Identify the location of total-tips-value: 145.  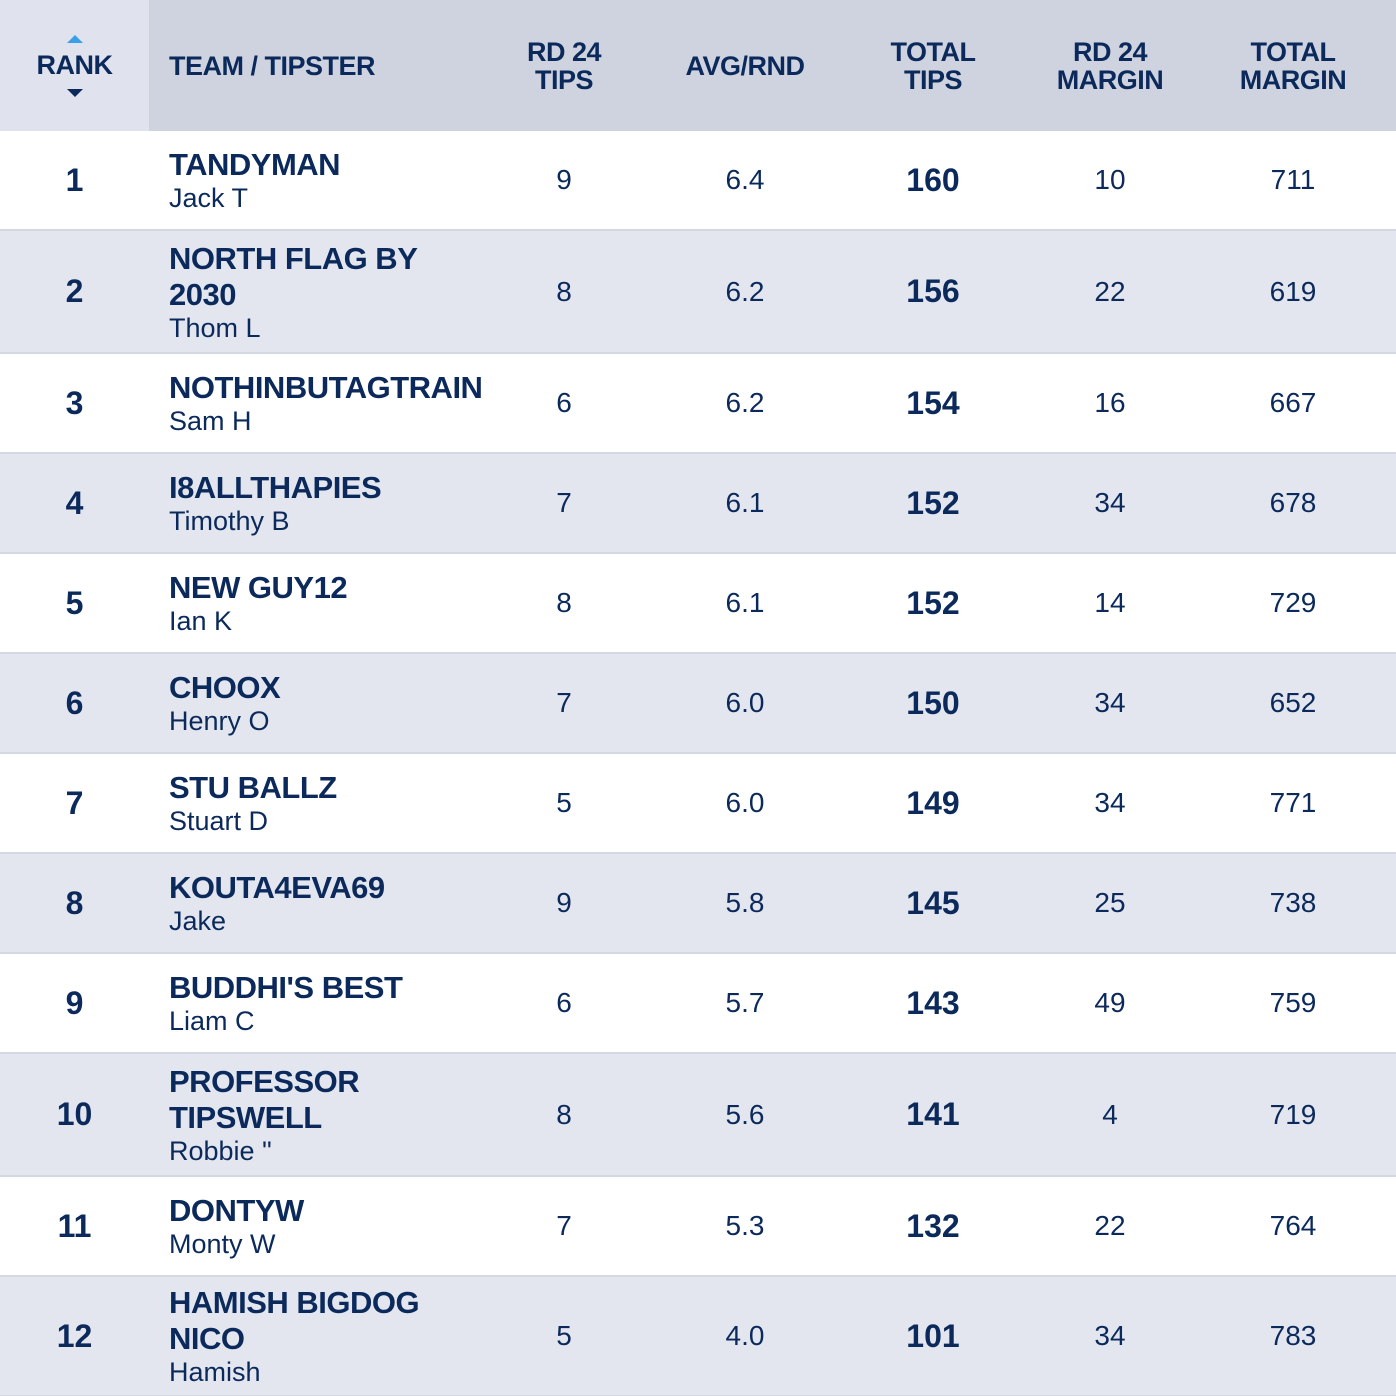
(933, 902).